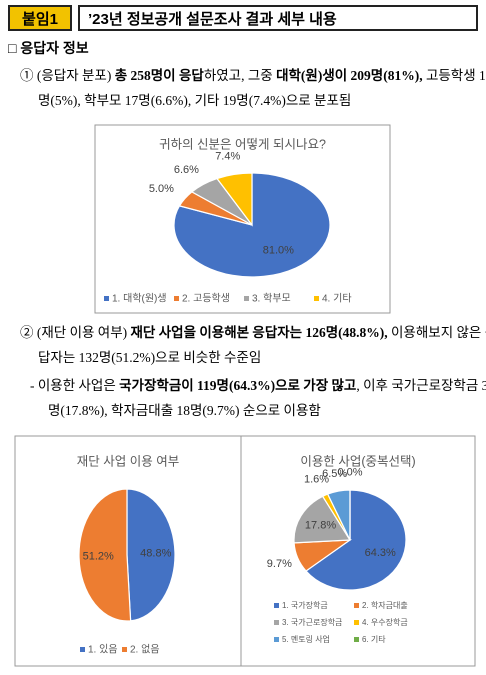 This screenshot has width=486, height=675. Describe the element at coordinates (67, 75) in the screenshot. I see `text-run: ① (응답자 분포)` at that location.